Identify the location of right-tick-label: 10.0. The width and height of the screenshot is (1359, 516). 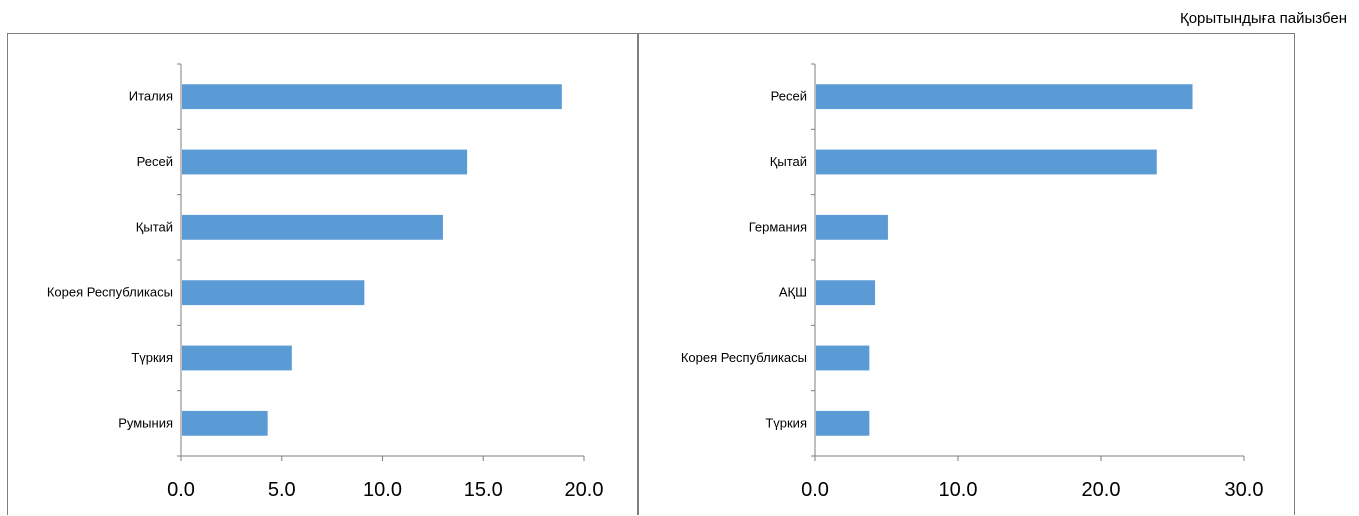
(958, 490).